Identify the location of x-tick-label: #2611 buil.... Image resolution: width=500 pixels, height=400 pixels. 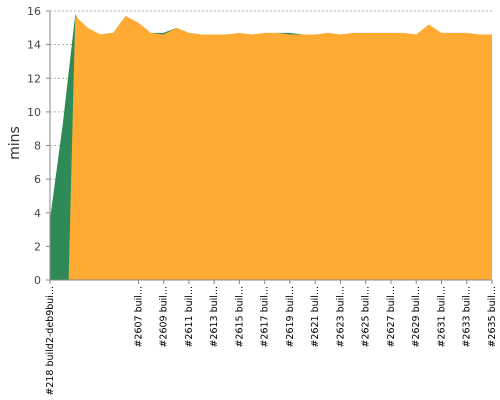
(189, 317).